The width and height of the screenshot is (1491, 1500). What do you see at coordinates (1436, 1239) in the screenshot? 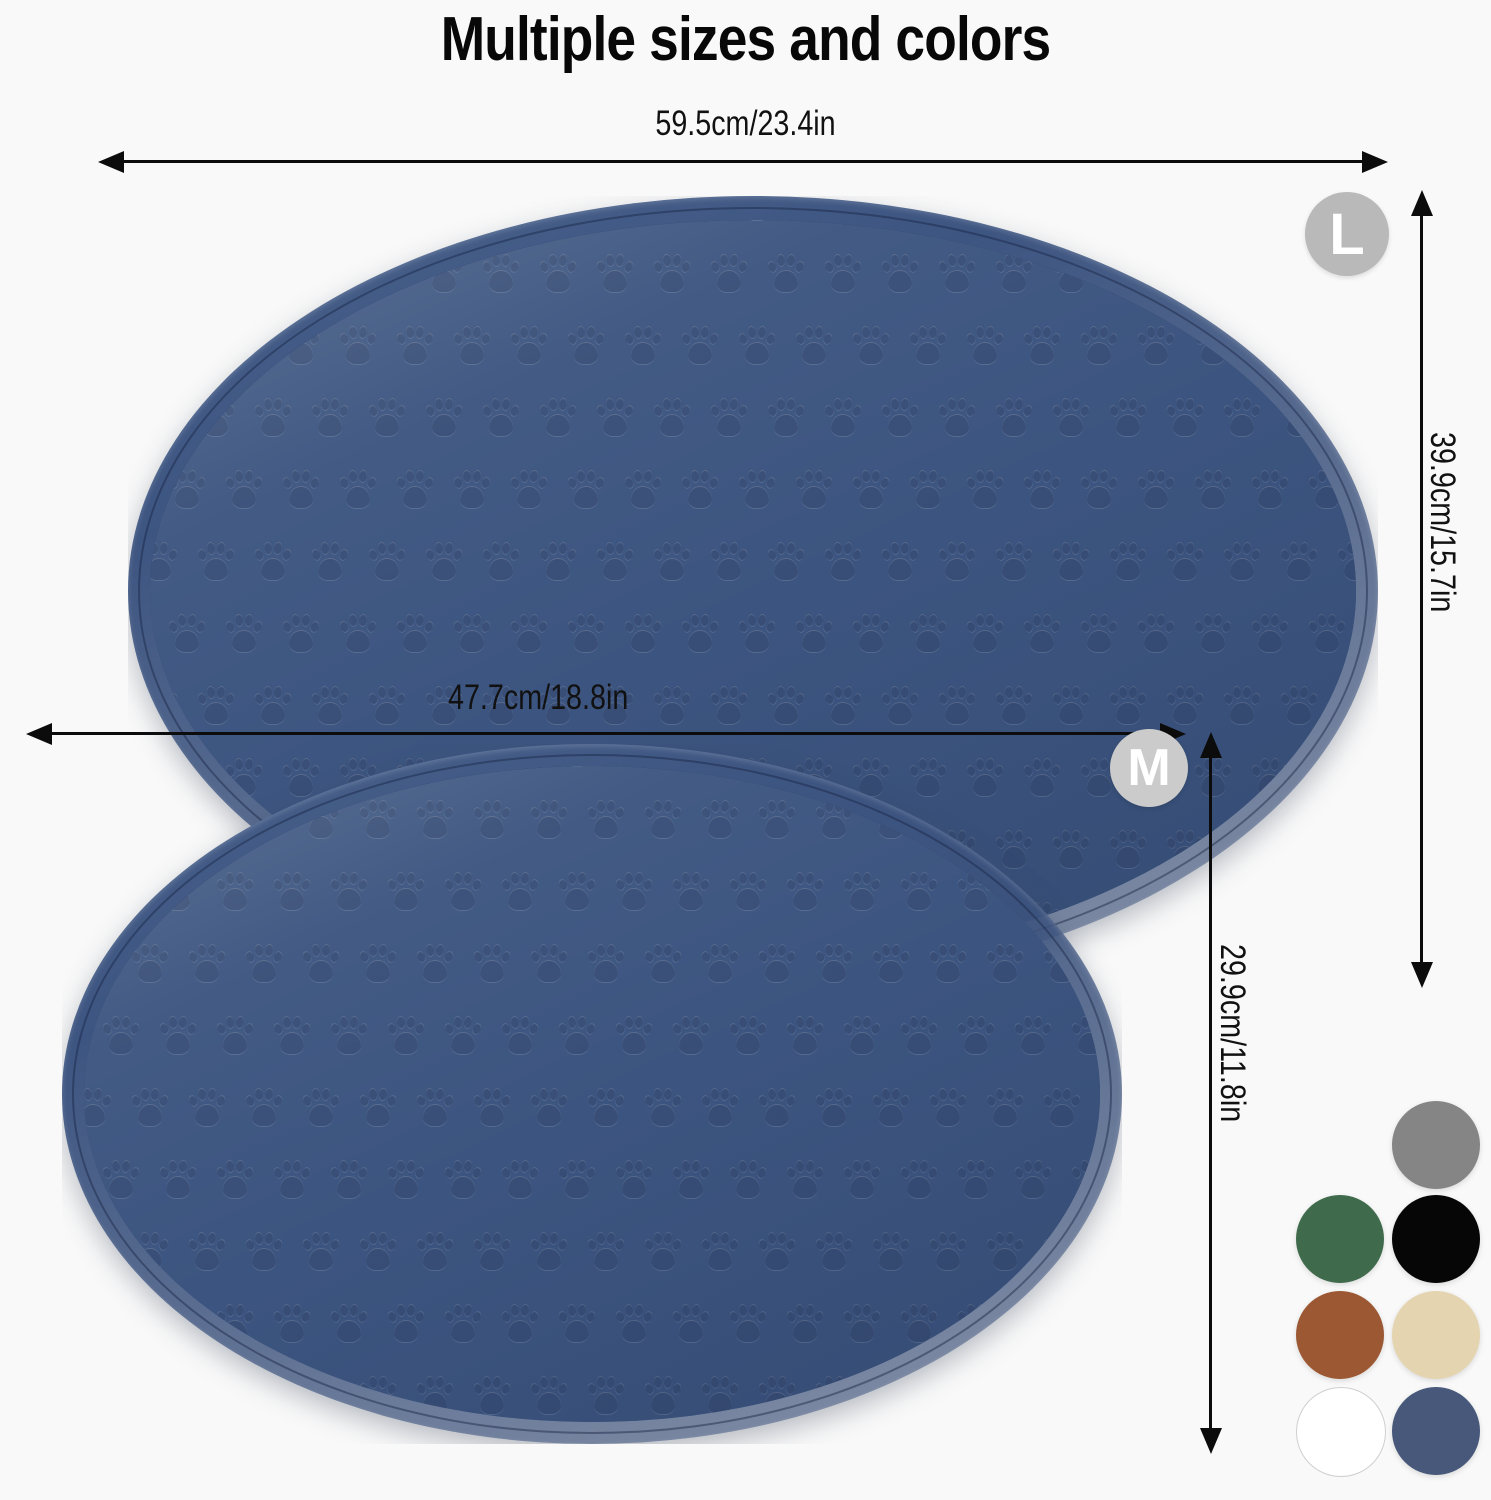
I see `color-swatch-black` at bounding box center [1436, 1239].